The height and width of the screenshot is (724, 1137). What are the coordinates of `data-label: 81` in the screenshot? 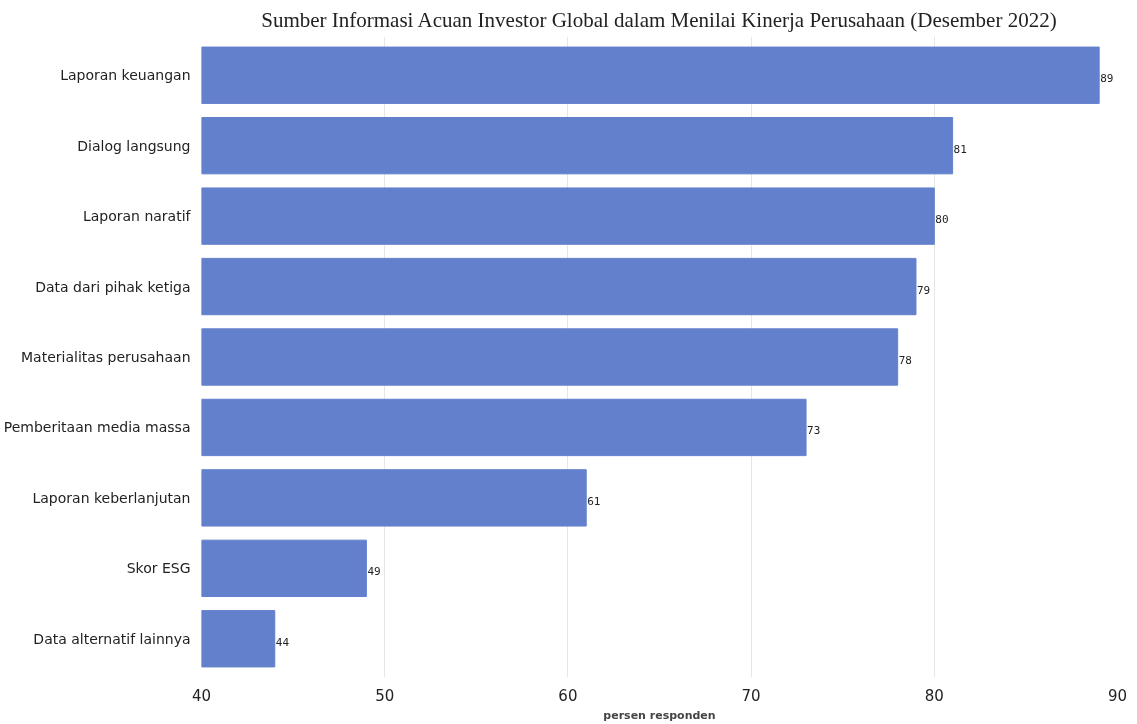 It's located at (960, 149).